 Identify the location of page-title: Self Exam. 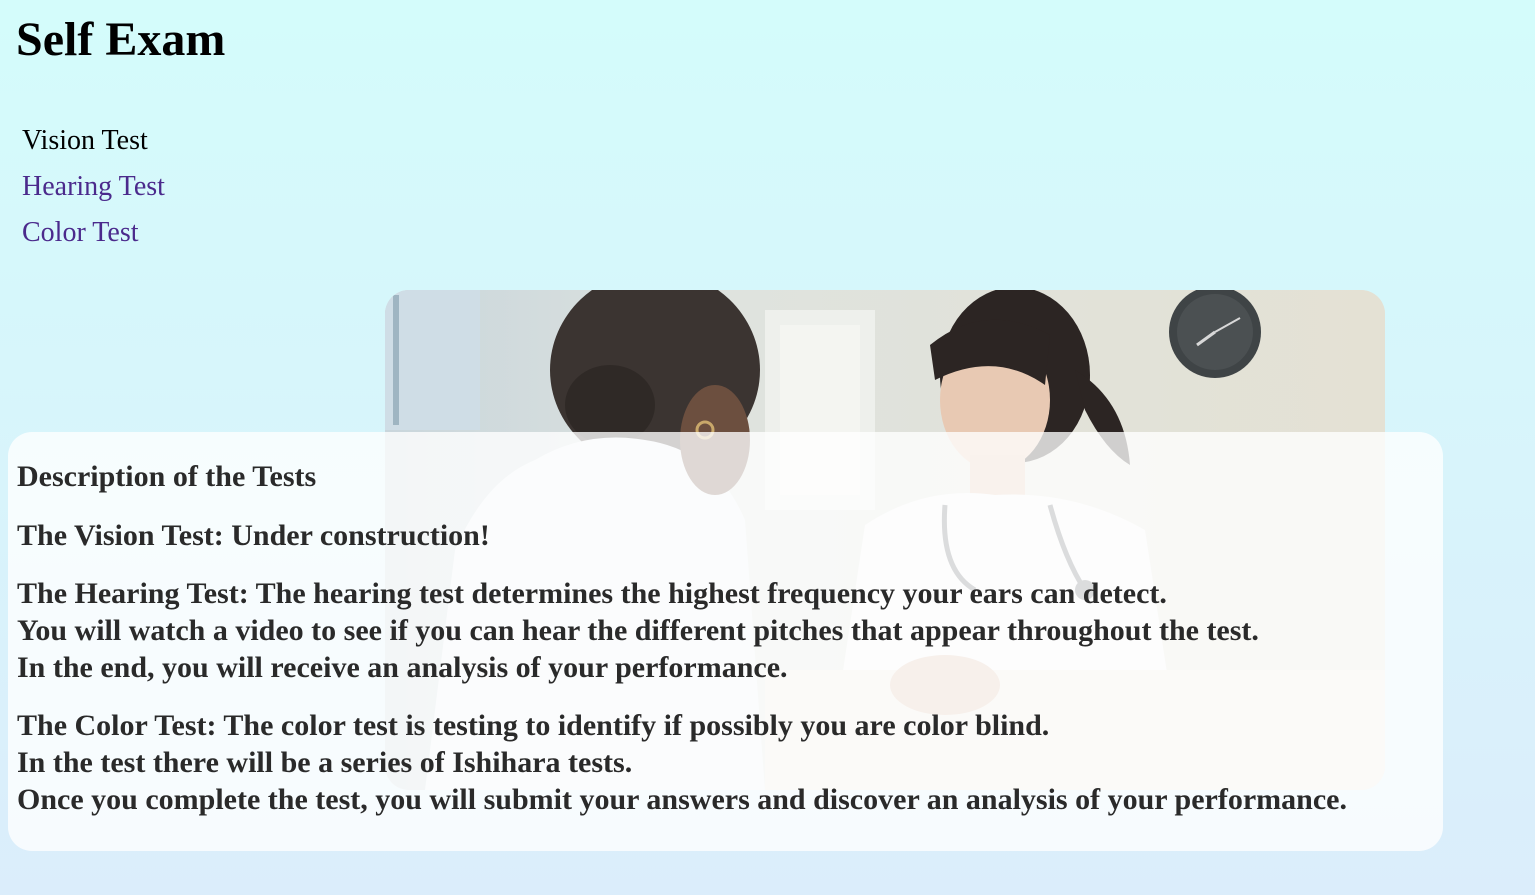
(121, 39).